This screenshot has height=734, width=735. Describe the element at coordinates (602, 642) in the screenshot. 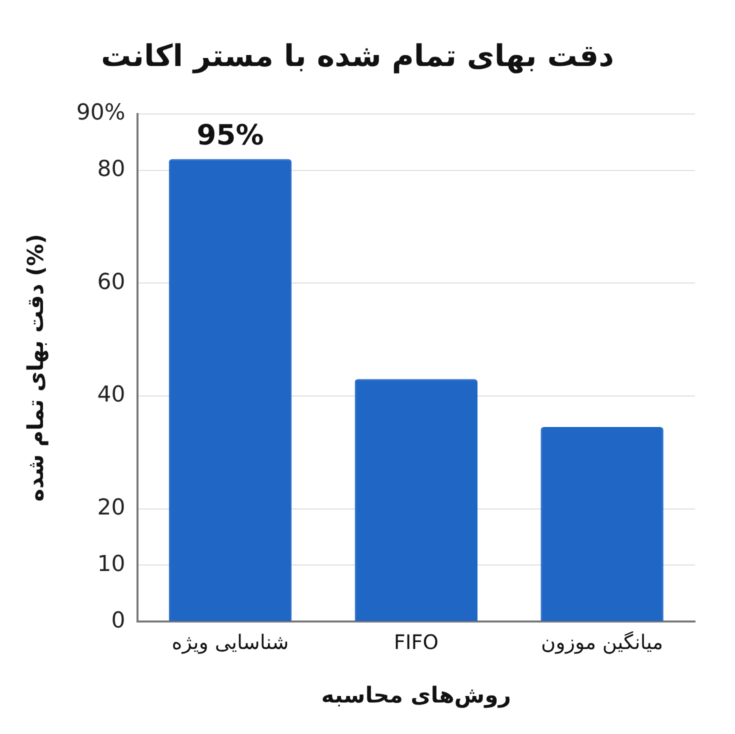

I see `x-tick-label: میانگین موزون` at that location.